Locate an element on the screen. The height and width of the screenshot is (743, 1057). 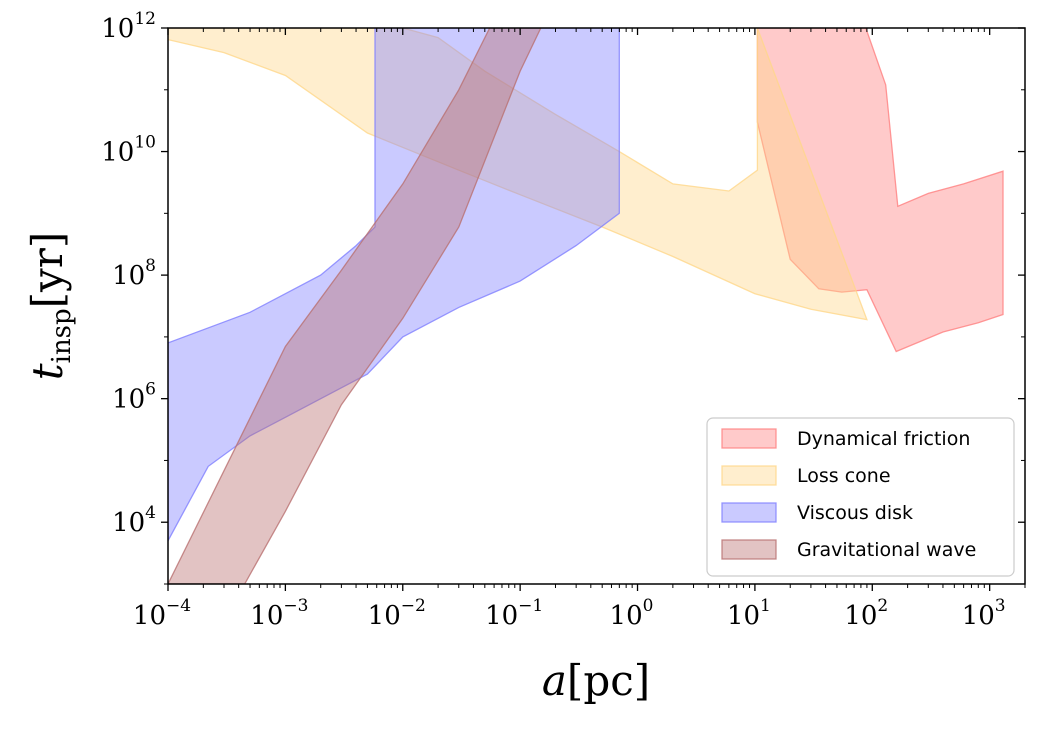
y-tick-labels: 10⁴ 10⁶ 10⁸ 10¹⁰ 10¹² is located at coordinates (128, 273).